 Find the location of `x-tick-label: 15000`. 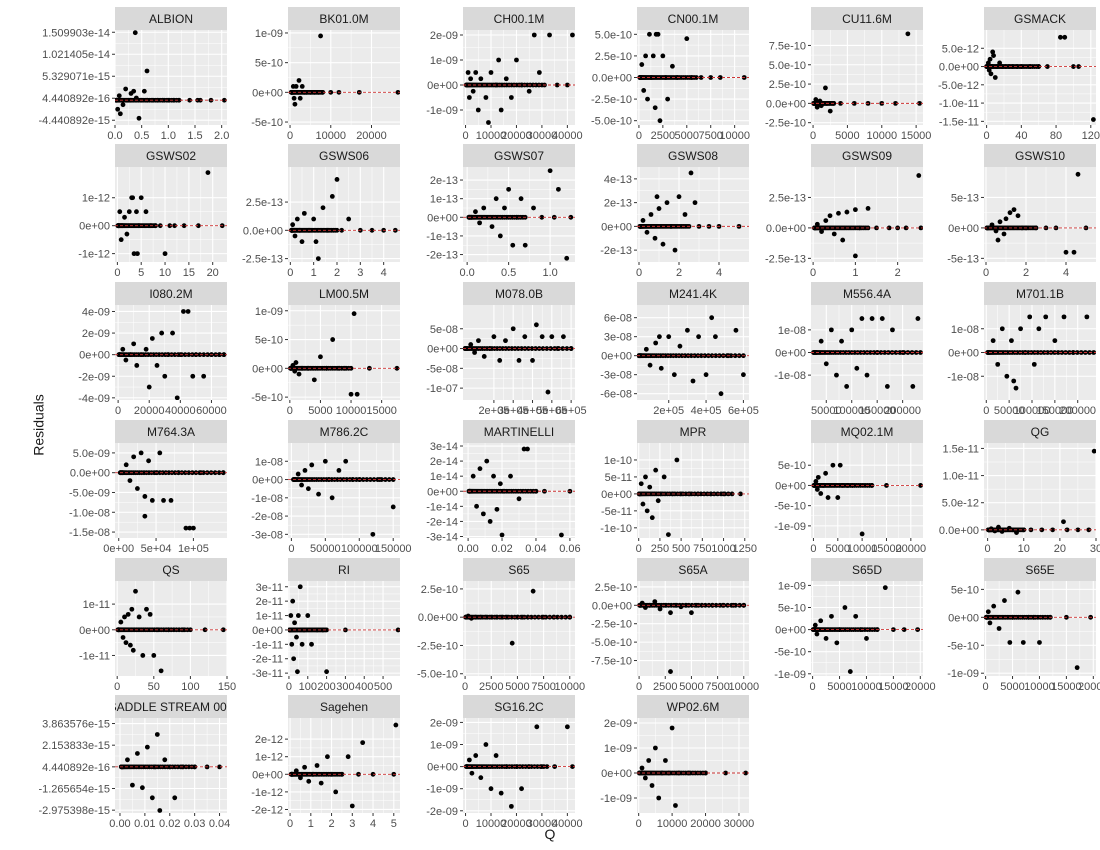

x-tick-label: 15000 is located at coordinates (893, 687).